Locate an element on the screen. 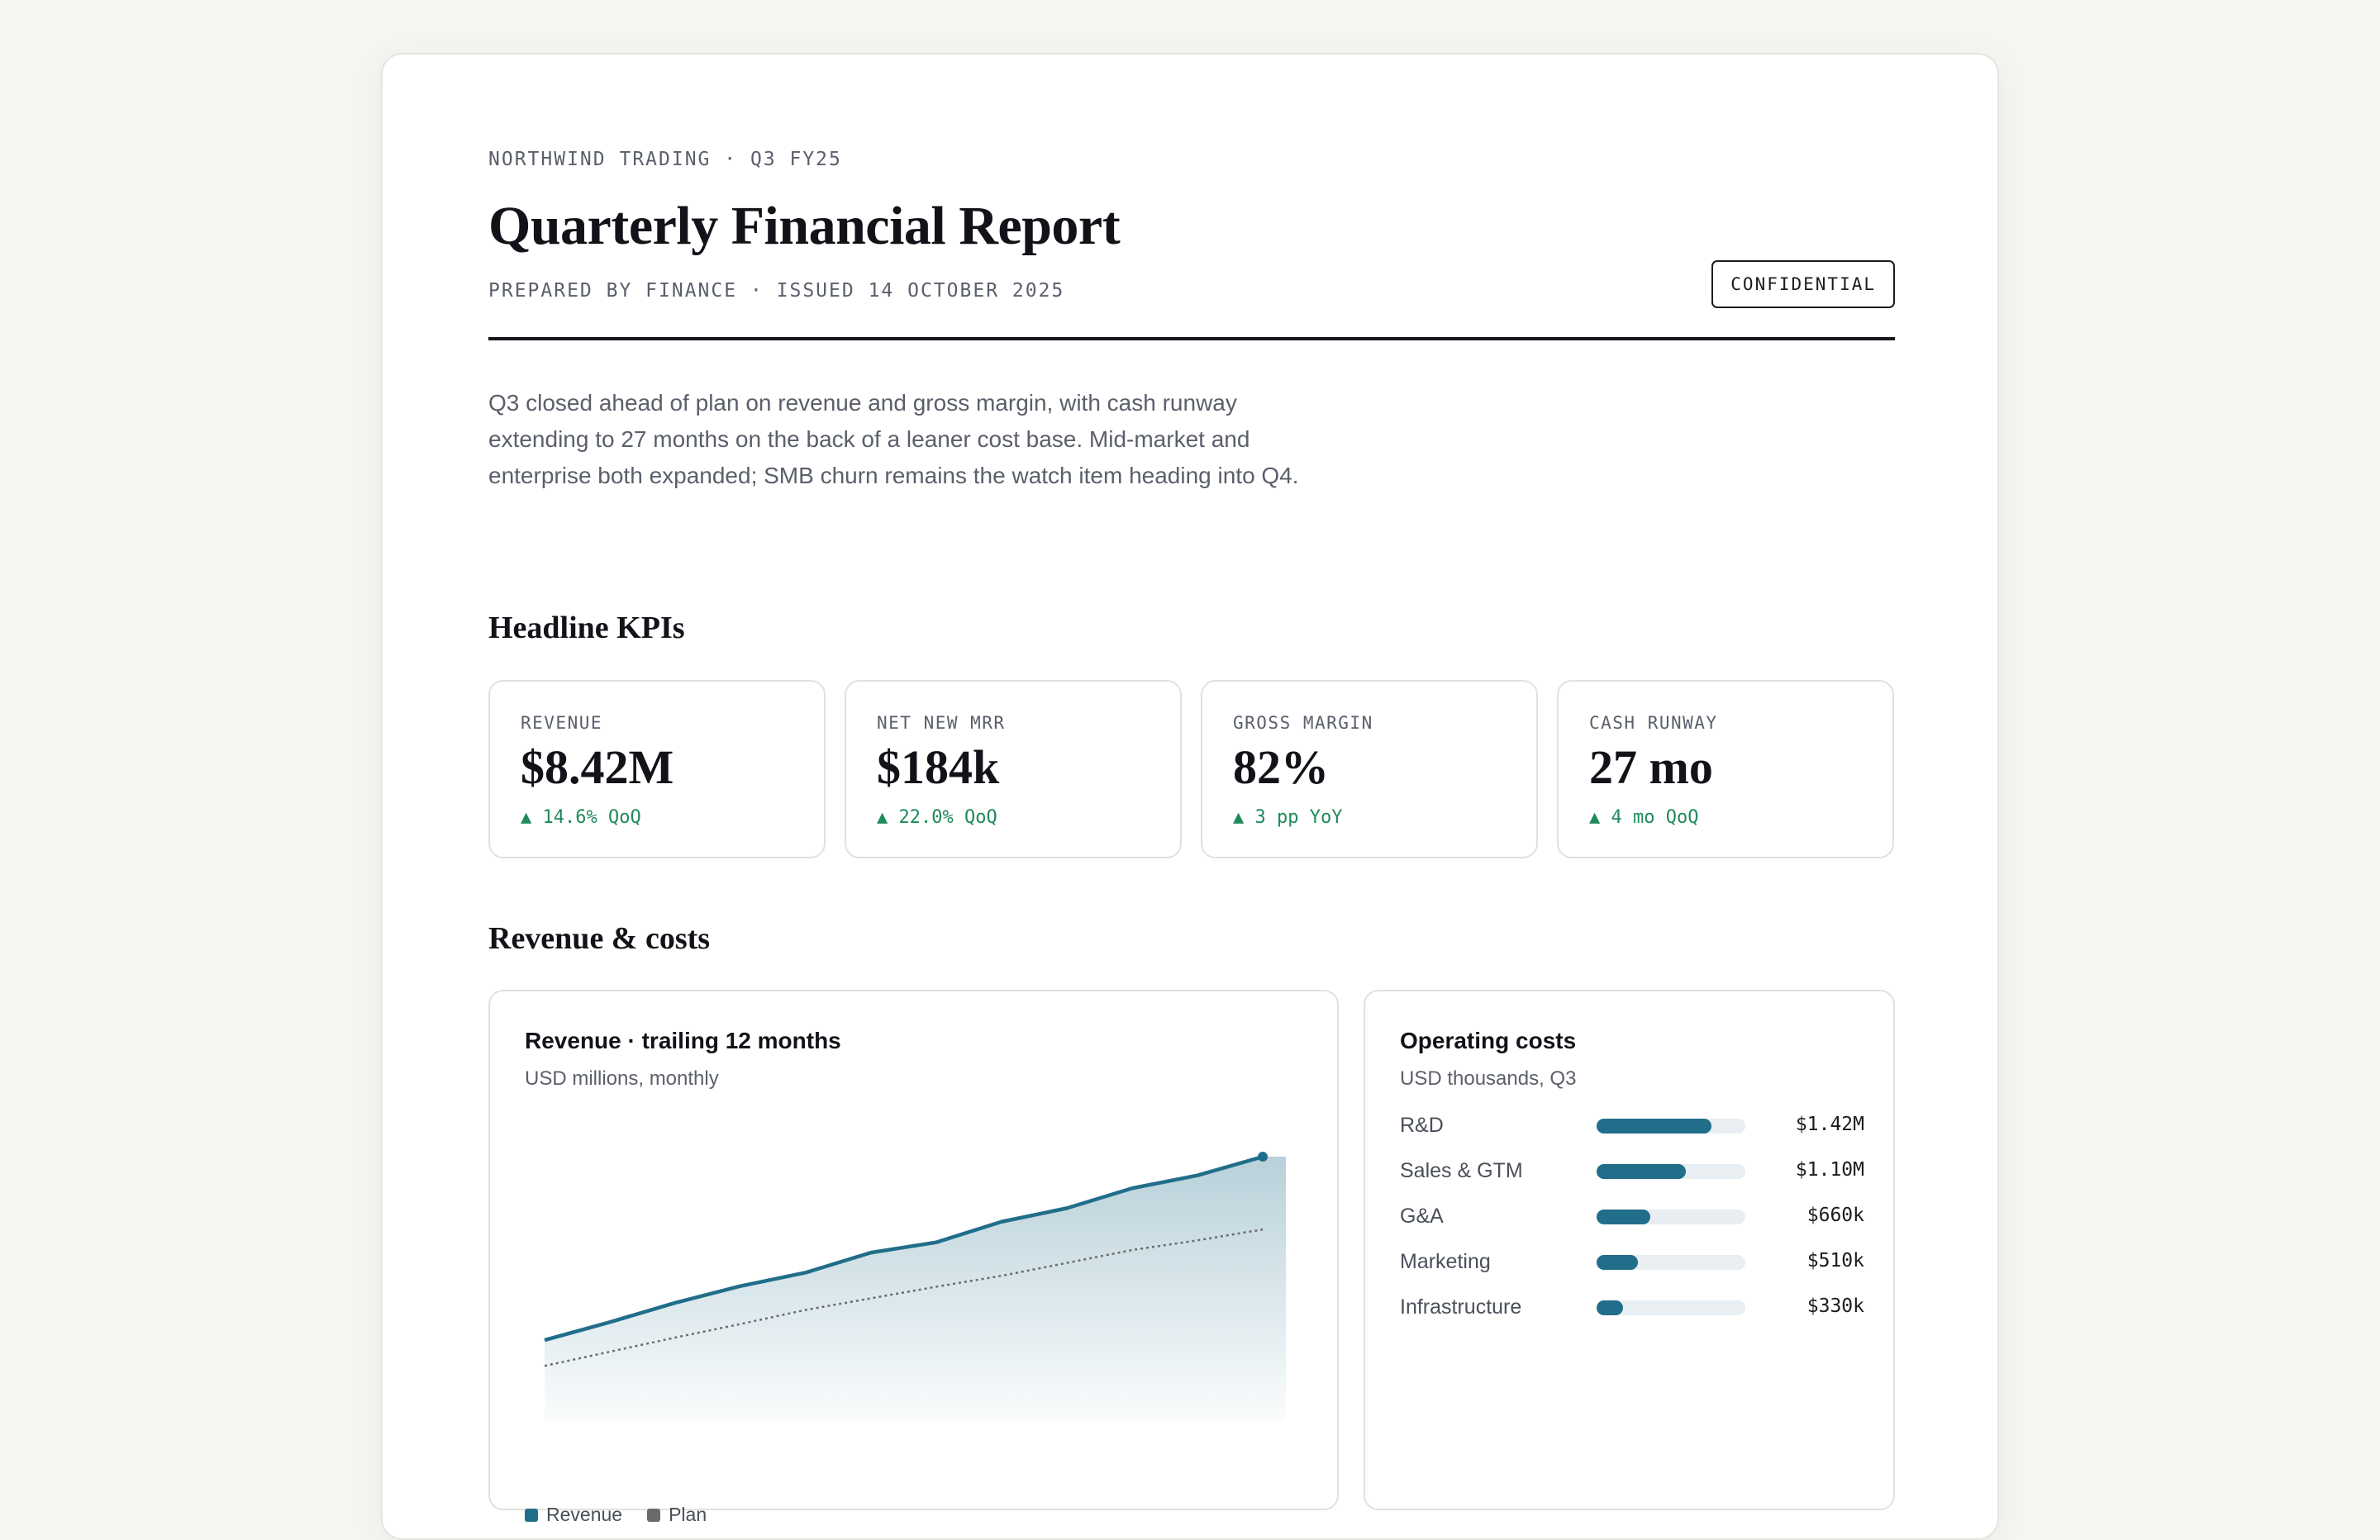  cost-row: Sales & GTM $1.10M is located at coordinates (1632, 1172).